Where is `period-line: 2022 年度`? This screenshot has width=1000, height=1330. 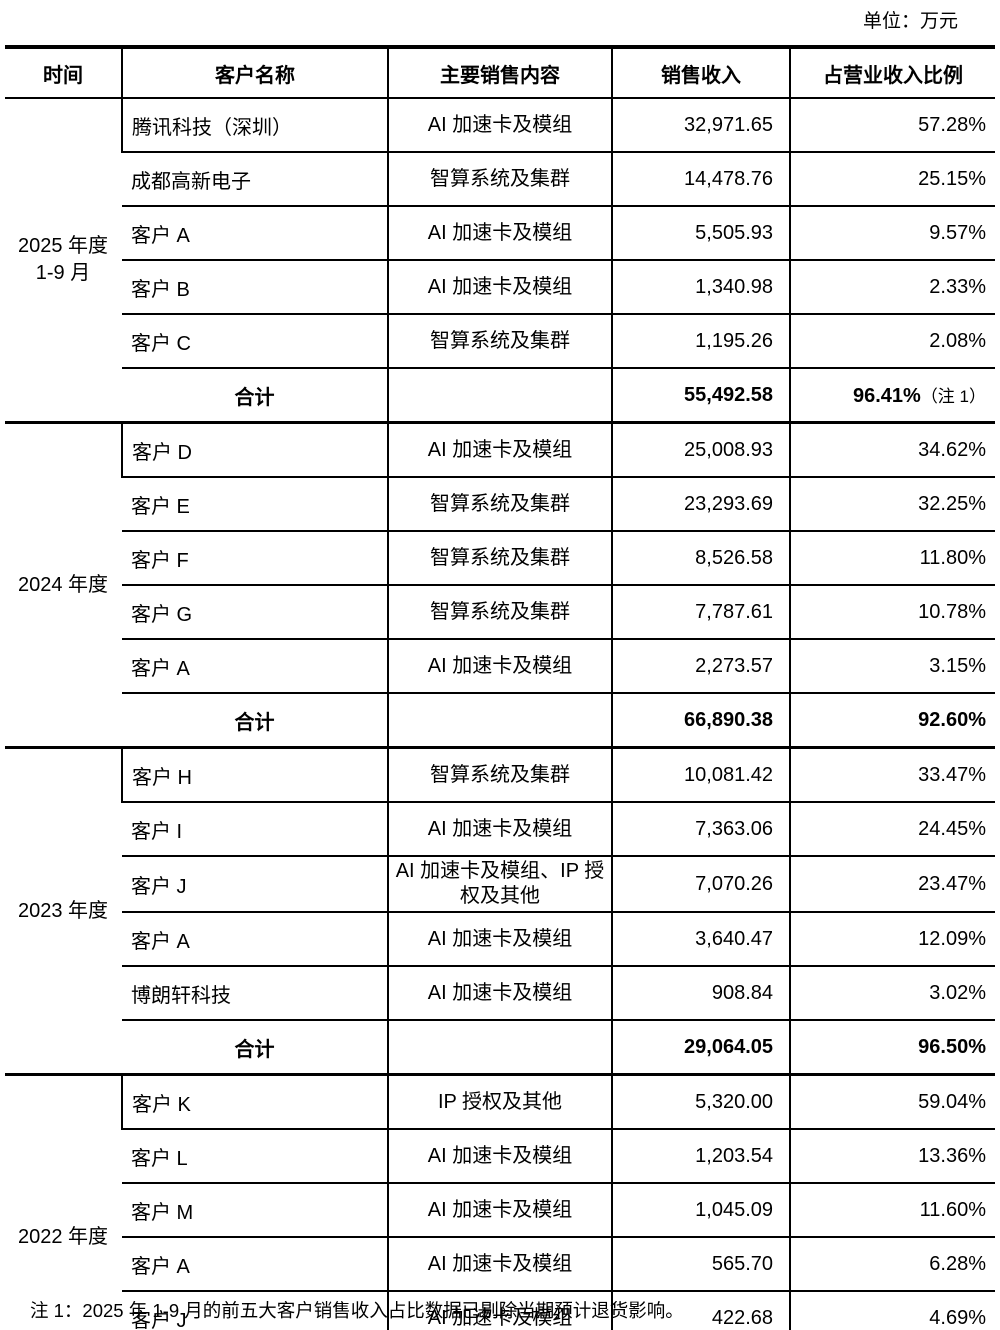
period-line: 2022 年度 is located at coordinates (63, 1236).